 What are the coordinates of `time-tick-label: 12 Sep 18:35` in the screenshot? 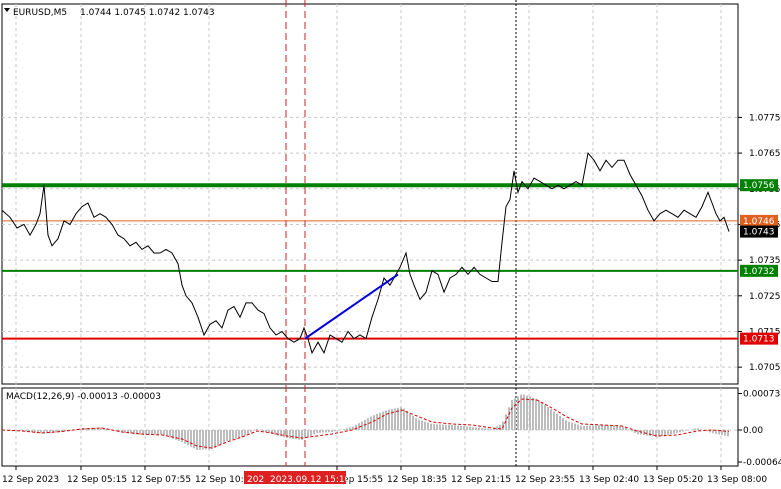 It's located at (417, 480).